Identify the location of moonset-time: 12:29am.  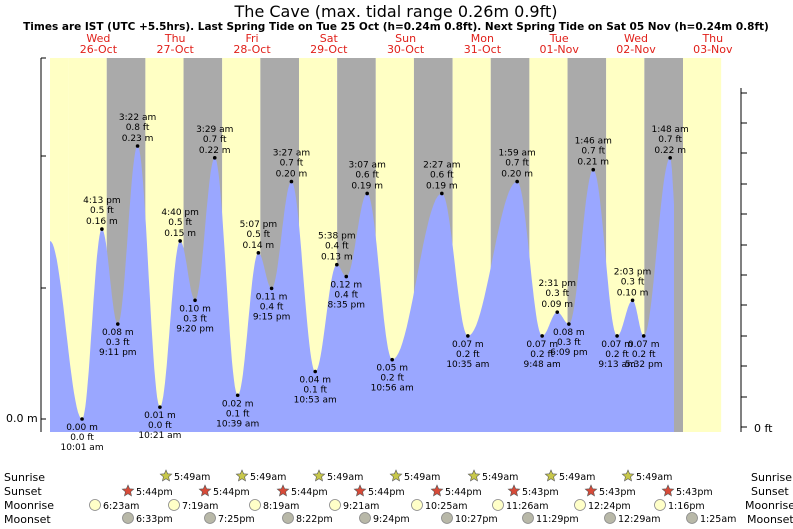
(639, 519).